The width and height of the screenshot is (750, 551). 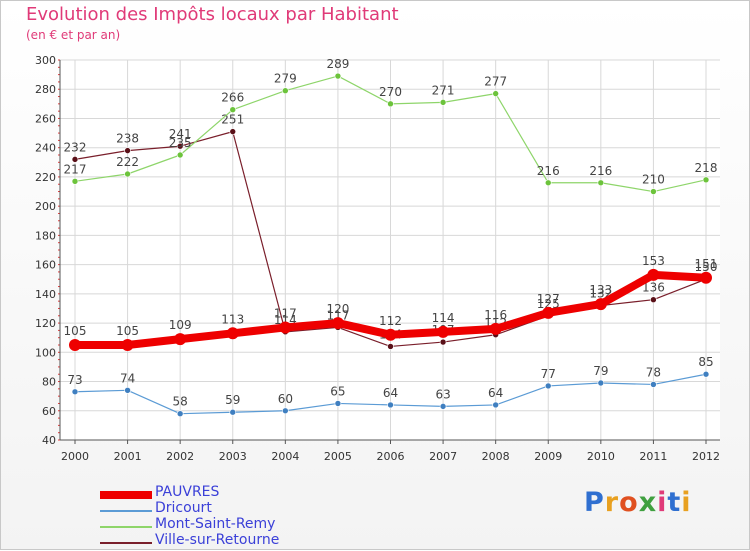 What do you see at coordinates (233, 456) in the screenshot?
I see `x-tick-label: 2003` at bounding box center [233, 456].